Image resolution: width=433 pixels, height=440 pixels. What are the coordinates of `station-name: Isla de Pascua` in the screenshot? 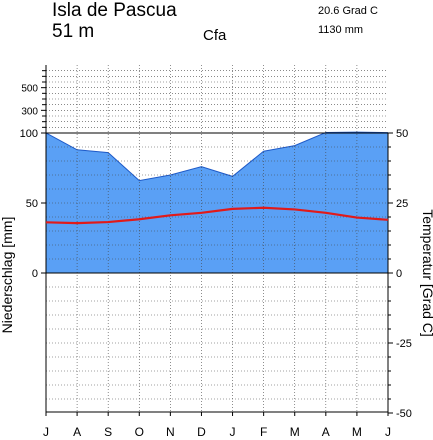 It's located at (114, 10).